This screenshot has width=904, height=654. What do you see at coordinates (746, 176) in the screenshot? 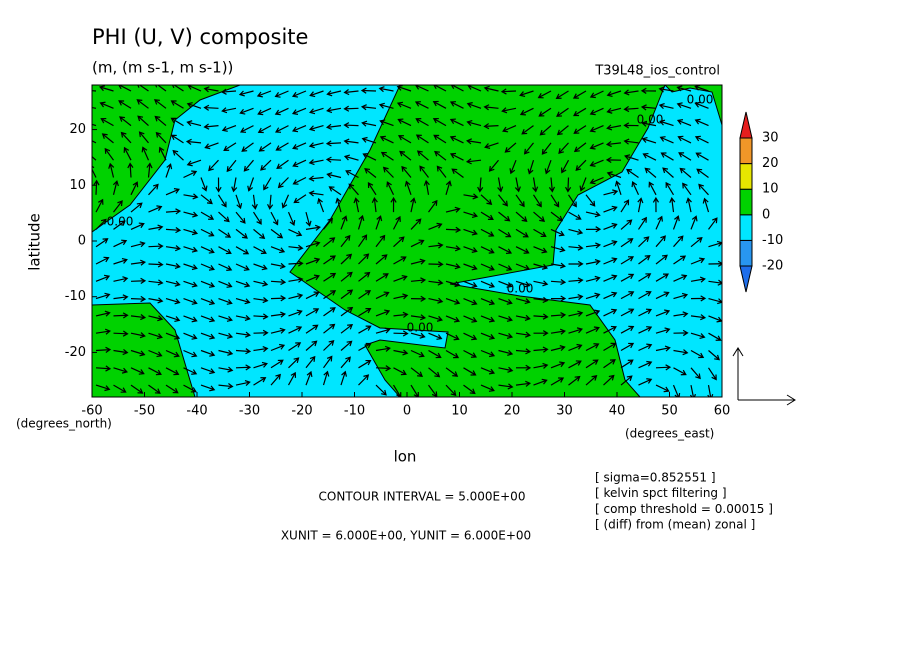
I see `colorbar-box` at bounding box center [746, 176].